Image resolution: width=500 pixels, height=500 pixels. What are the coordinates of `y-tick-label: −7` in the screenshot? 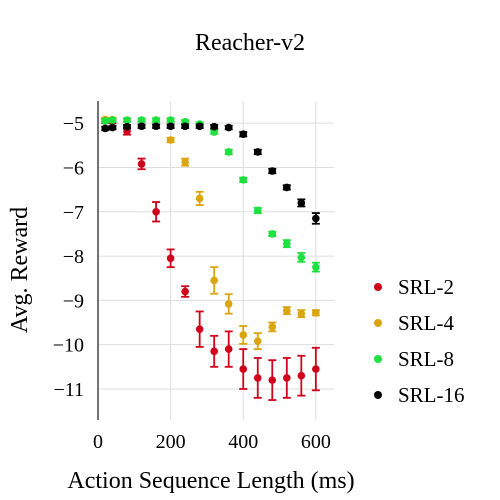 It's located at (73, 213).